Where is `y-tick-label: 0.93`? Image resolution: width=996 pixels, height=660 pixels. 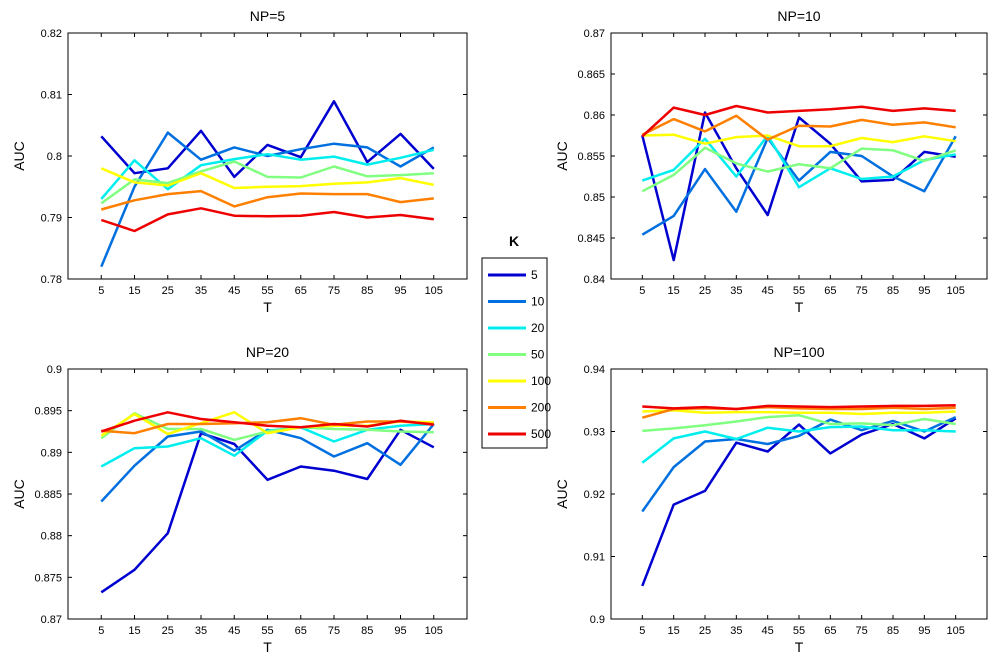
y-tick-label: 0.93 is located at coordinates (594, 433).